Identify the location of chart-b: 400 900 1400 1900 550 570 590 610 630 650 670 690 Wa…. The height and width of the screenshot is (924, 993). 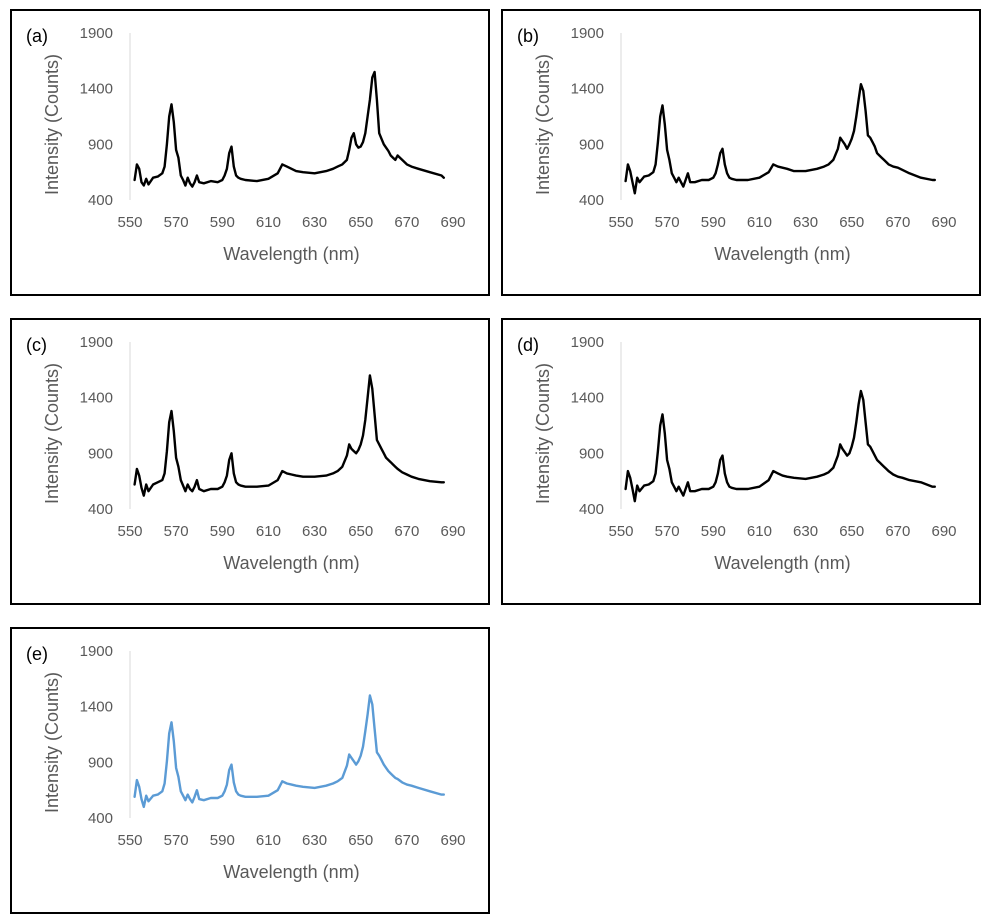
(737, 144).